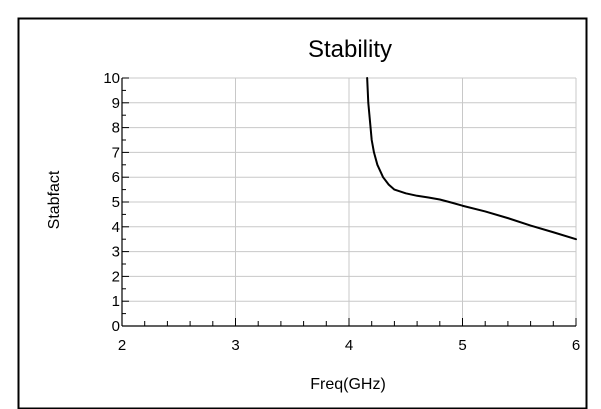 The height and width of the screenshot is (409, 601). What do you see at coordinates (116, 301) in the screenshot?
I see `y-tick-label: 1` at bounding box center [116, 301].